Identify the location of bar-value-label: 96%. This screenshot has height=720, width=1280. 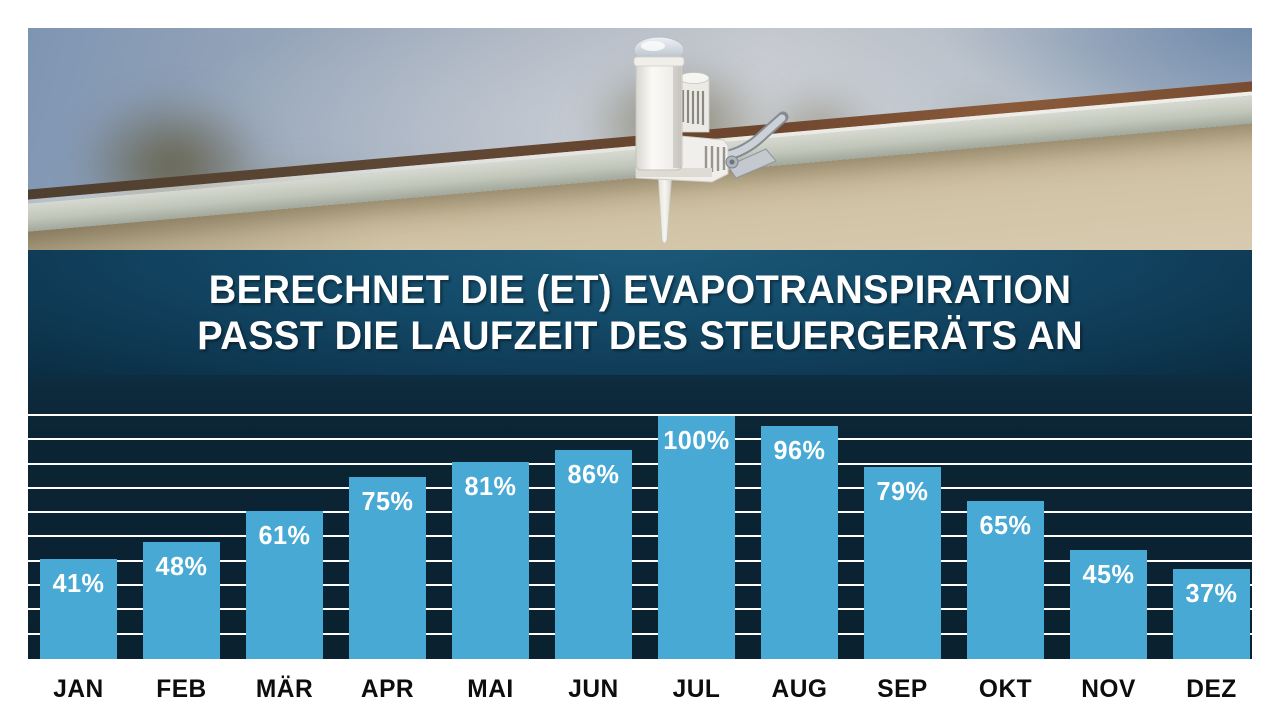
(799, 450).